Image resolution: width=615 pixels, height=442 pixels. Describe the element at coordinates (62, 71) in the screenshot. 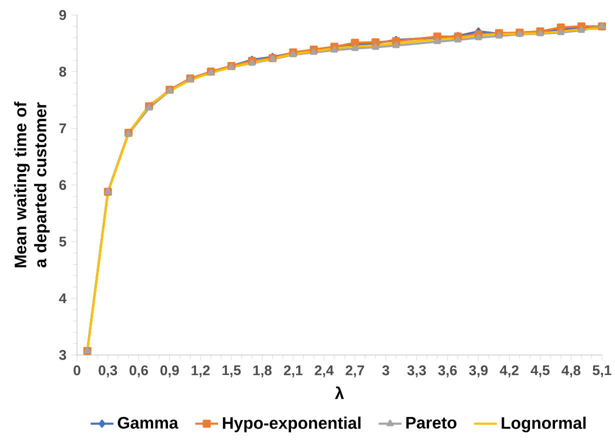

I see `y-tick-label: 8` at that location.